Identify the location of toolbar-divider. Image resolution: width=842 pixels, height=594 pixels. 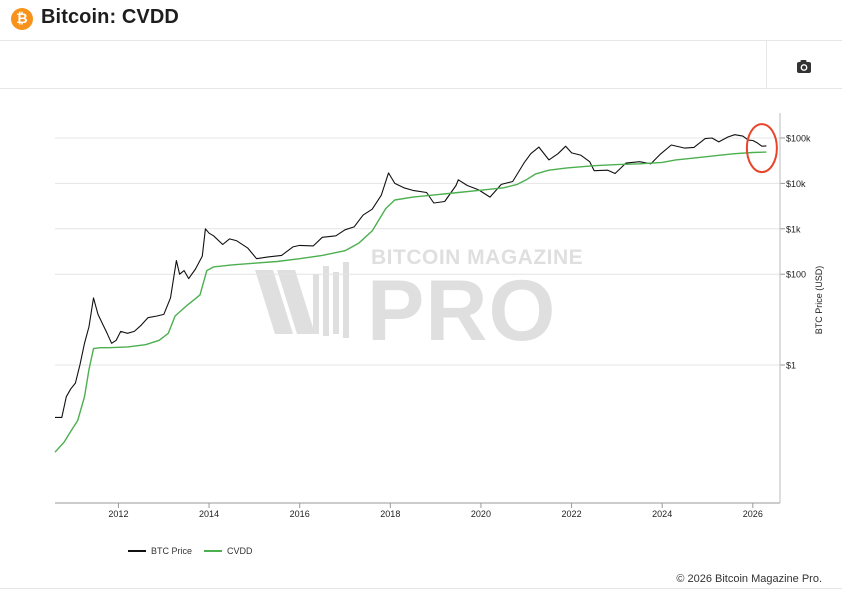
(766, 64).